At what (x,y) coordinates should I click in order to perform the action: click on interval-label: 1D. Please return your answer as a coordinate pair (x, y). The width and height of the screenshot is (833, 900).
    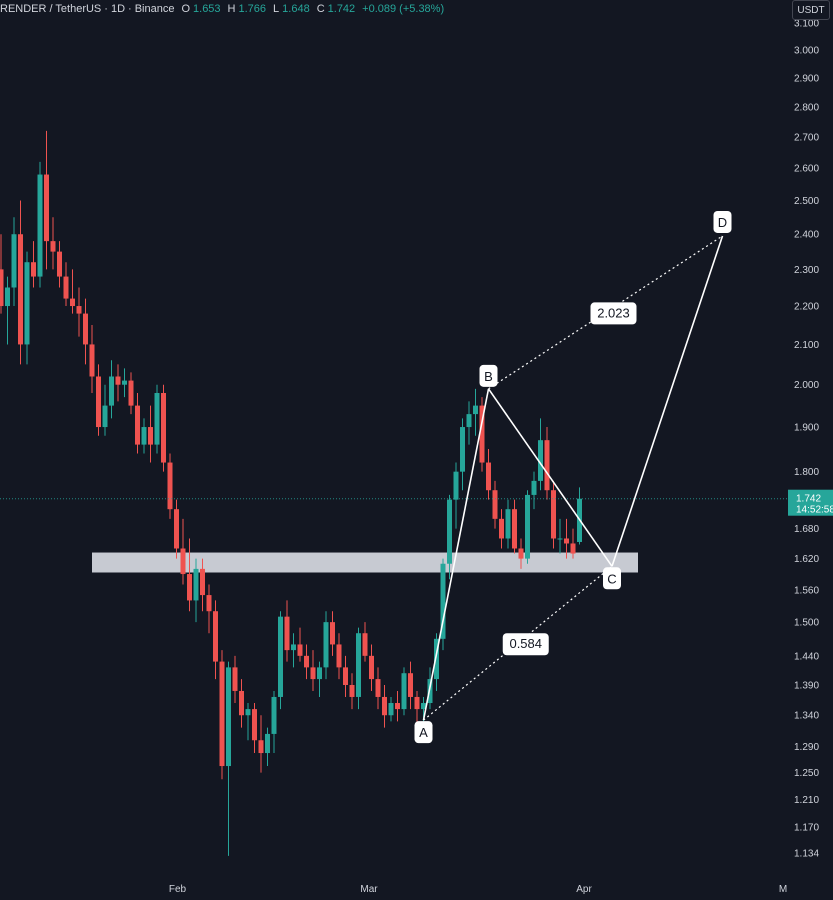
    Looking at the image, I should click on (118, 9).